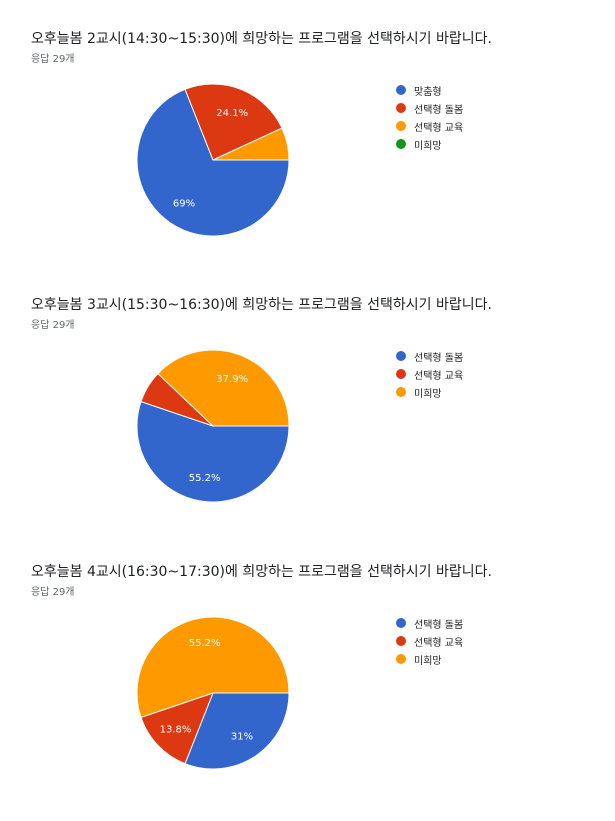 The height and width of the screenshot is (821, 615). Describe the element at coordinates (232, 379) in the screenshot. I see `slice-label: 37.9%` at that location.